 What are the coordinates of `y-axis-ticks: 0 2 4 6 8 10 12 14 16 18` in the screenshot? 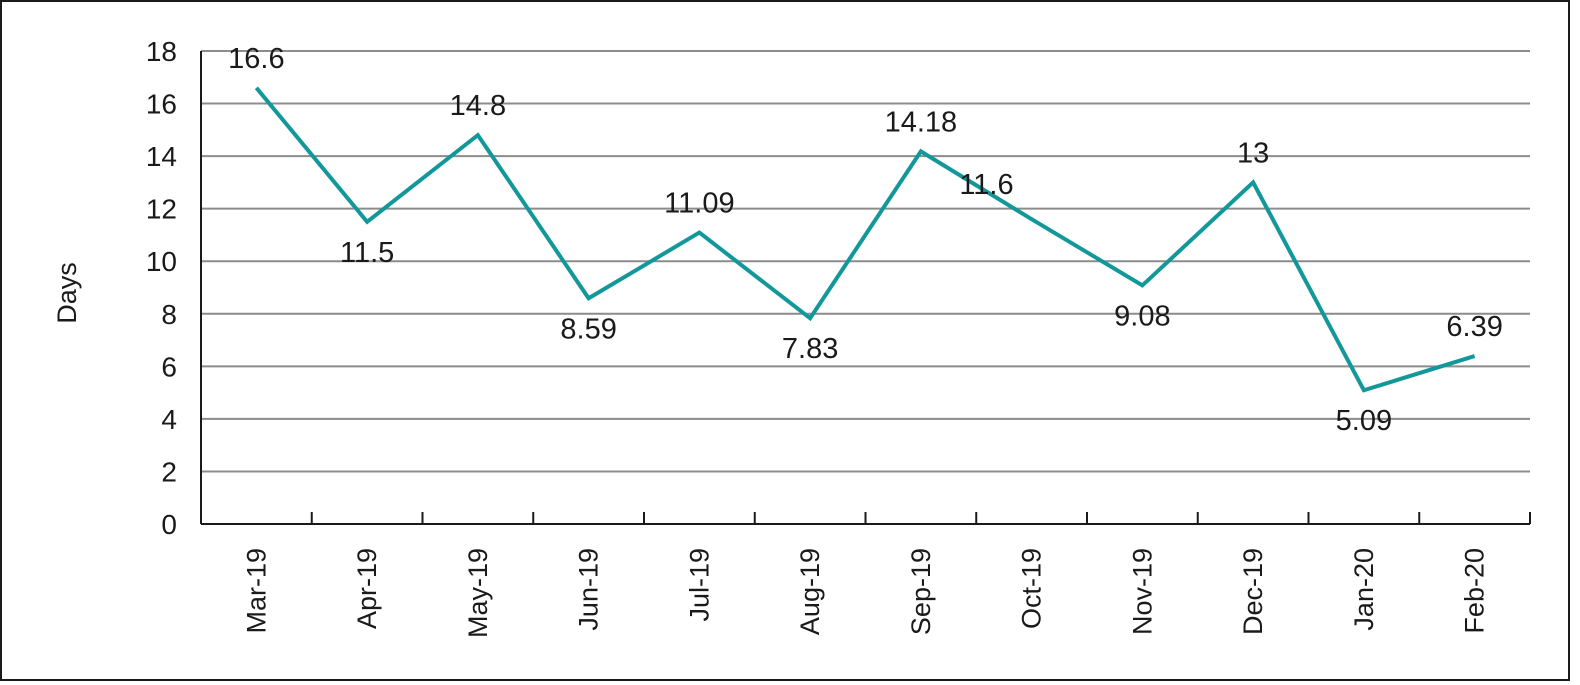 It's located at (161, 288).